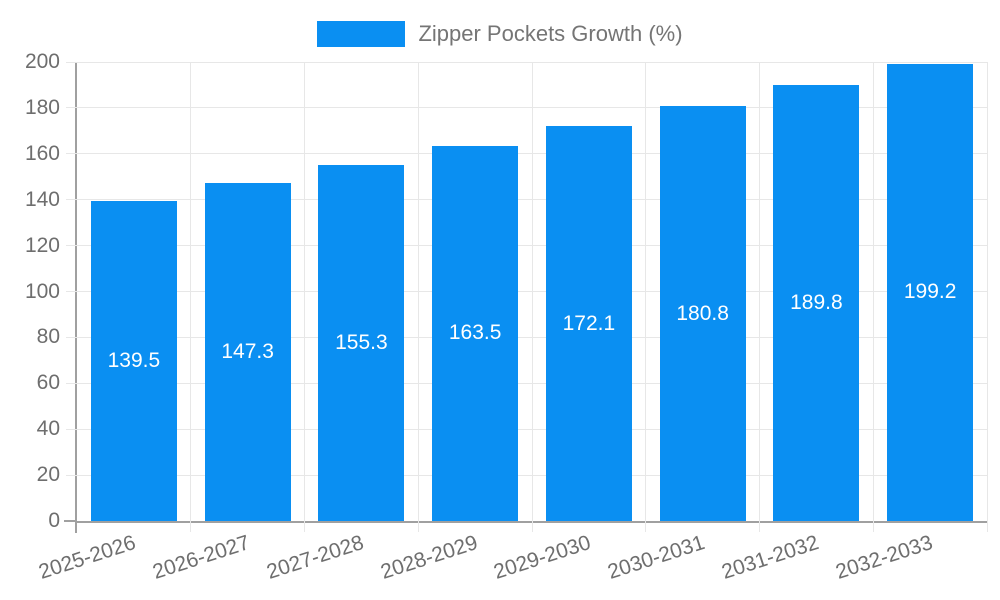  Describe the element at coordinates (542, 557) in the screenshot. I see `x-axis-tick-label: 2029-2030` at that location.